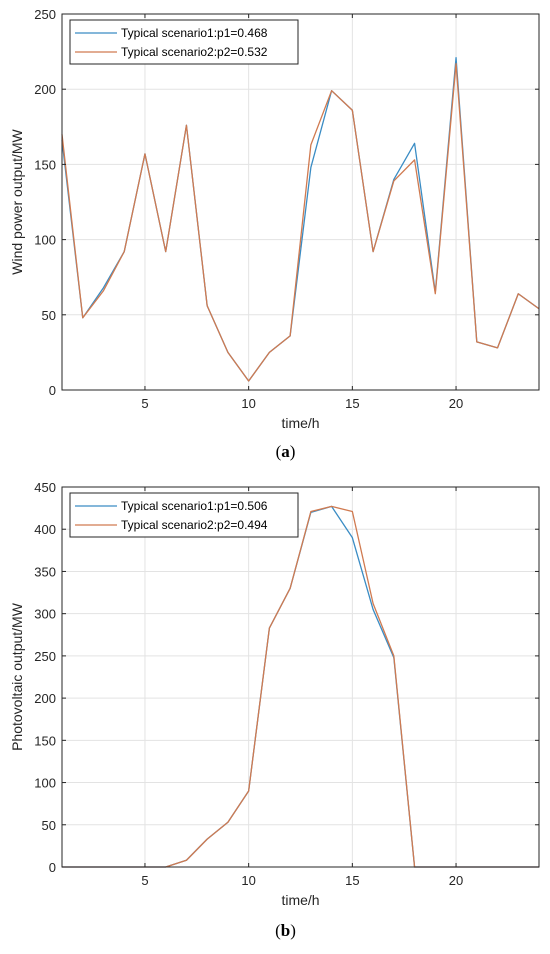 This screenshot has height=954, width=550. I want to click on panel-caption: (b), so click(285, 930).